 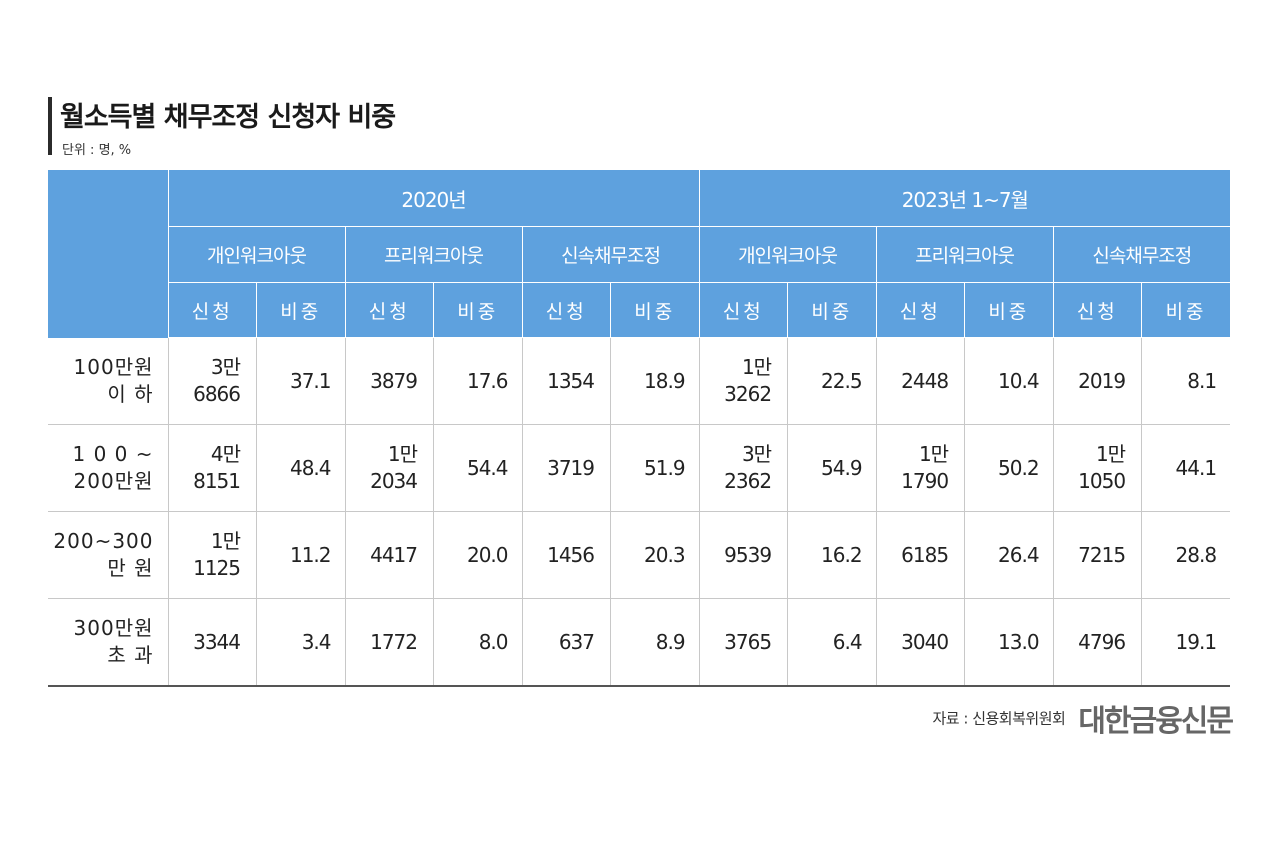 I want to click on row-label: 200~300 만 원, so click(x=108, y=555).